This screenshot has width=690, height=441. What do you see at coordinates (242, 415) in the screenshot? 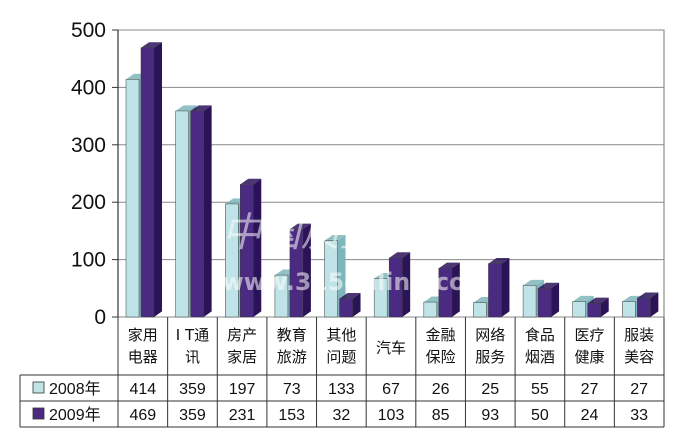
I see `data-cell: 231` at bounding box center [242, 415].